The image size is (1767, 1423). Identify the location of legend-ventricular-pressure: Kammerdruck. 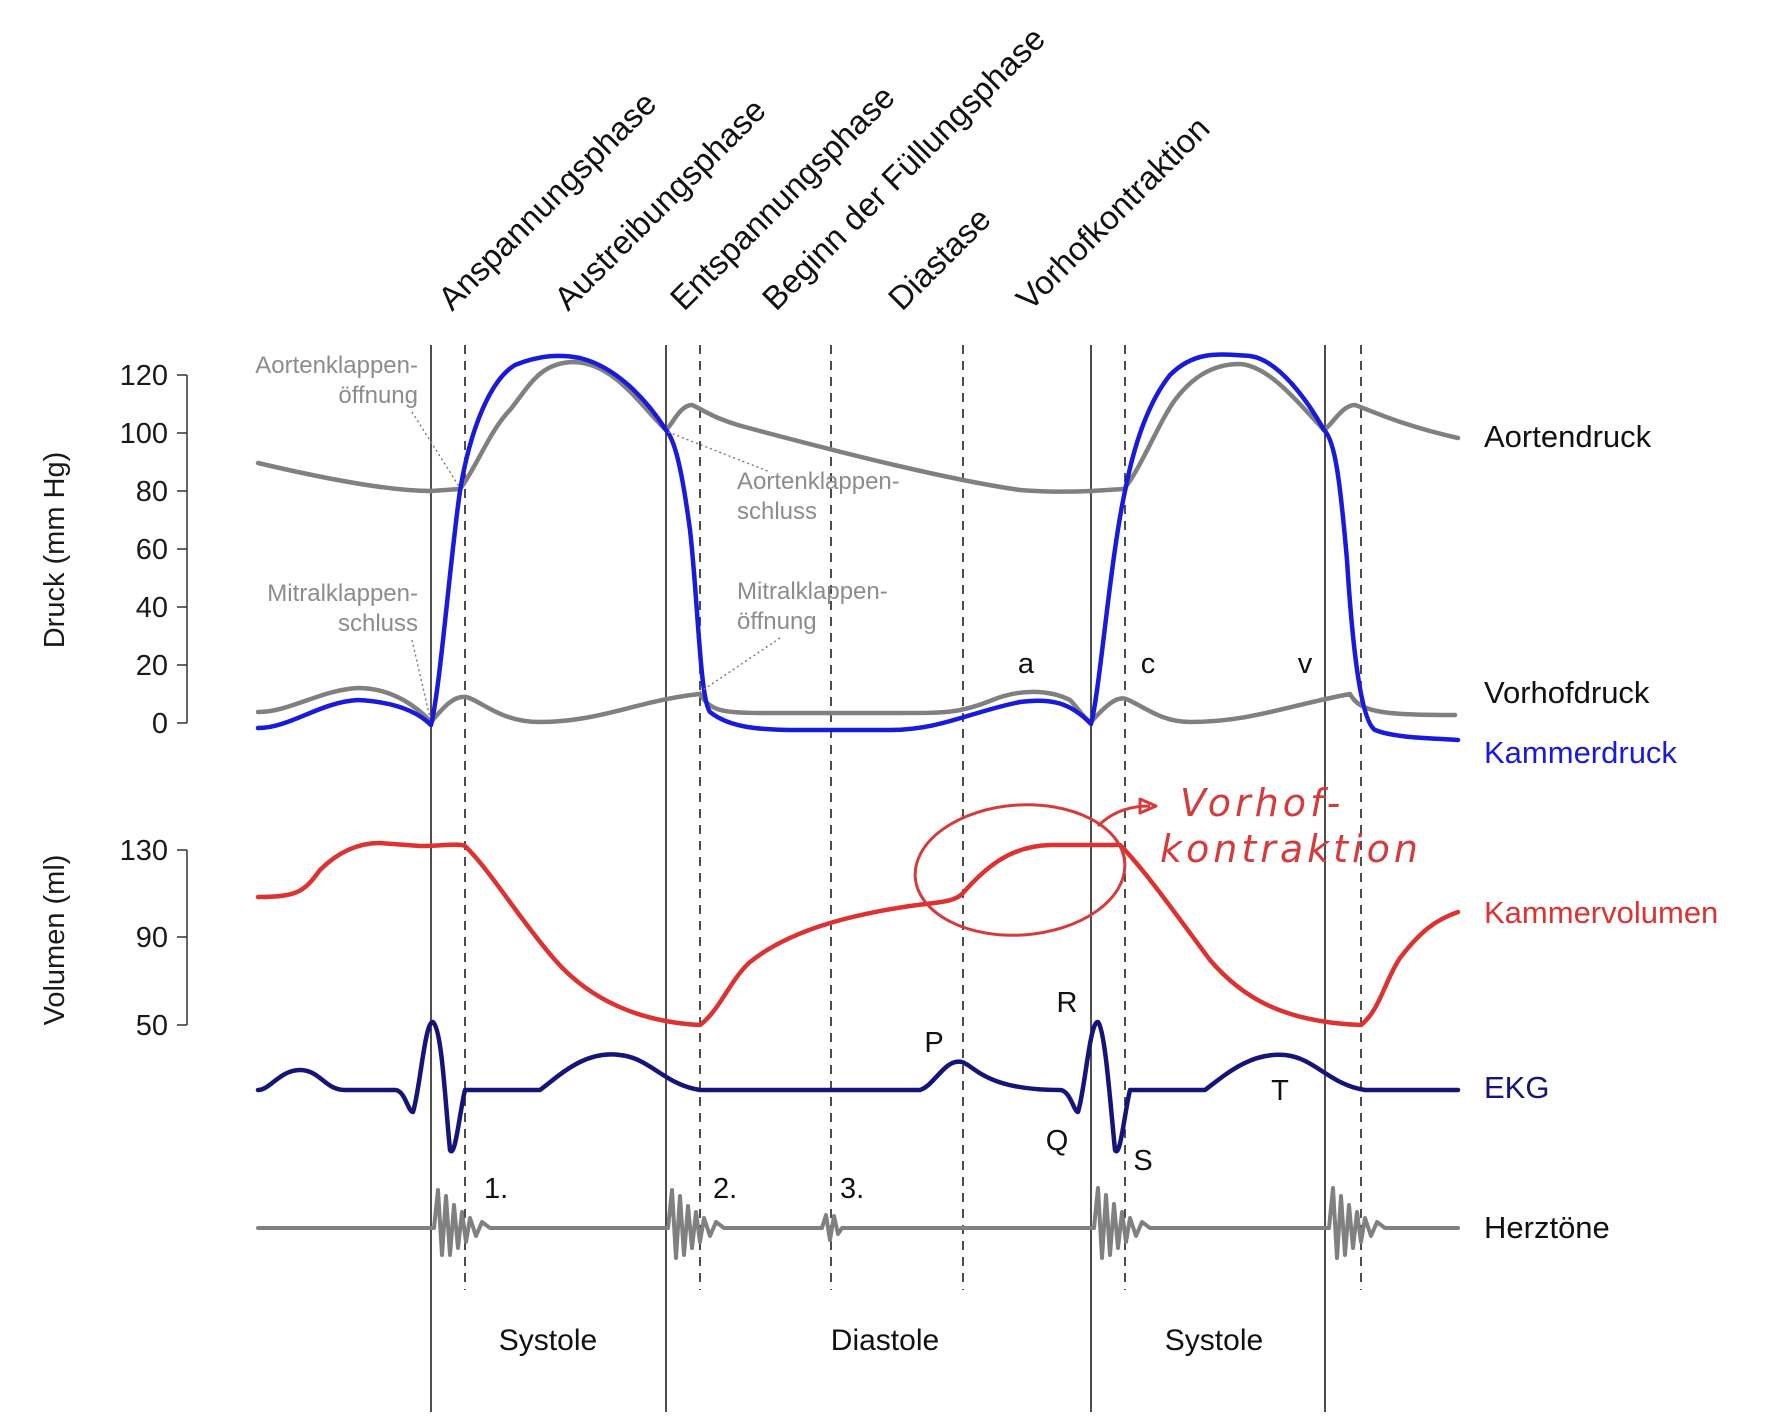
(1580, 752).